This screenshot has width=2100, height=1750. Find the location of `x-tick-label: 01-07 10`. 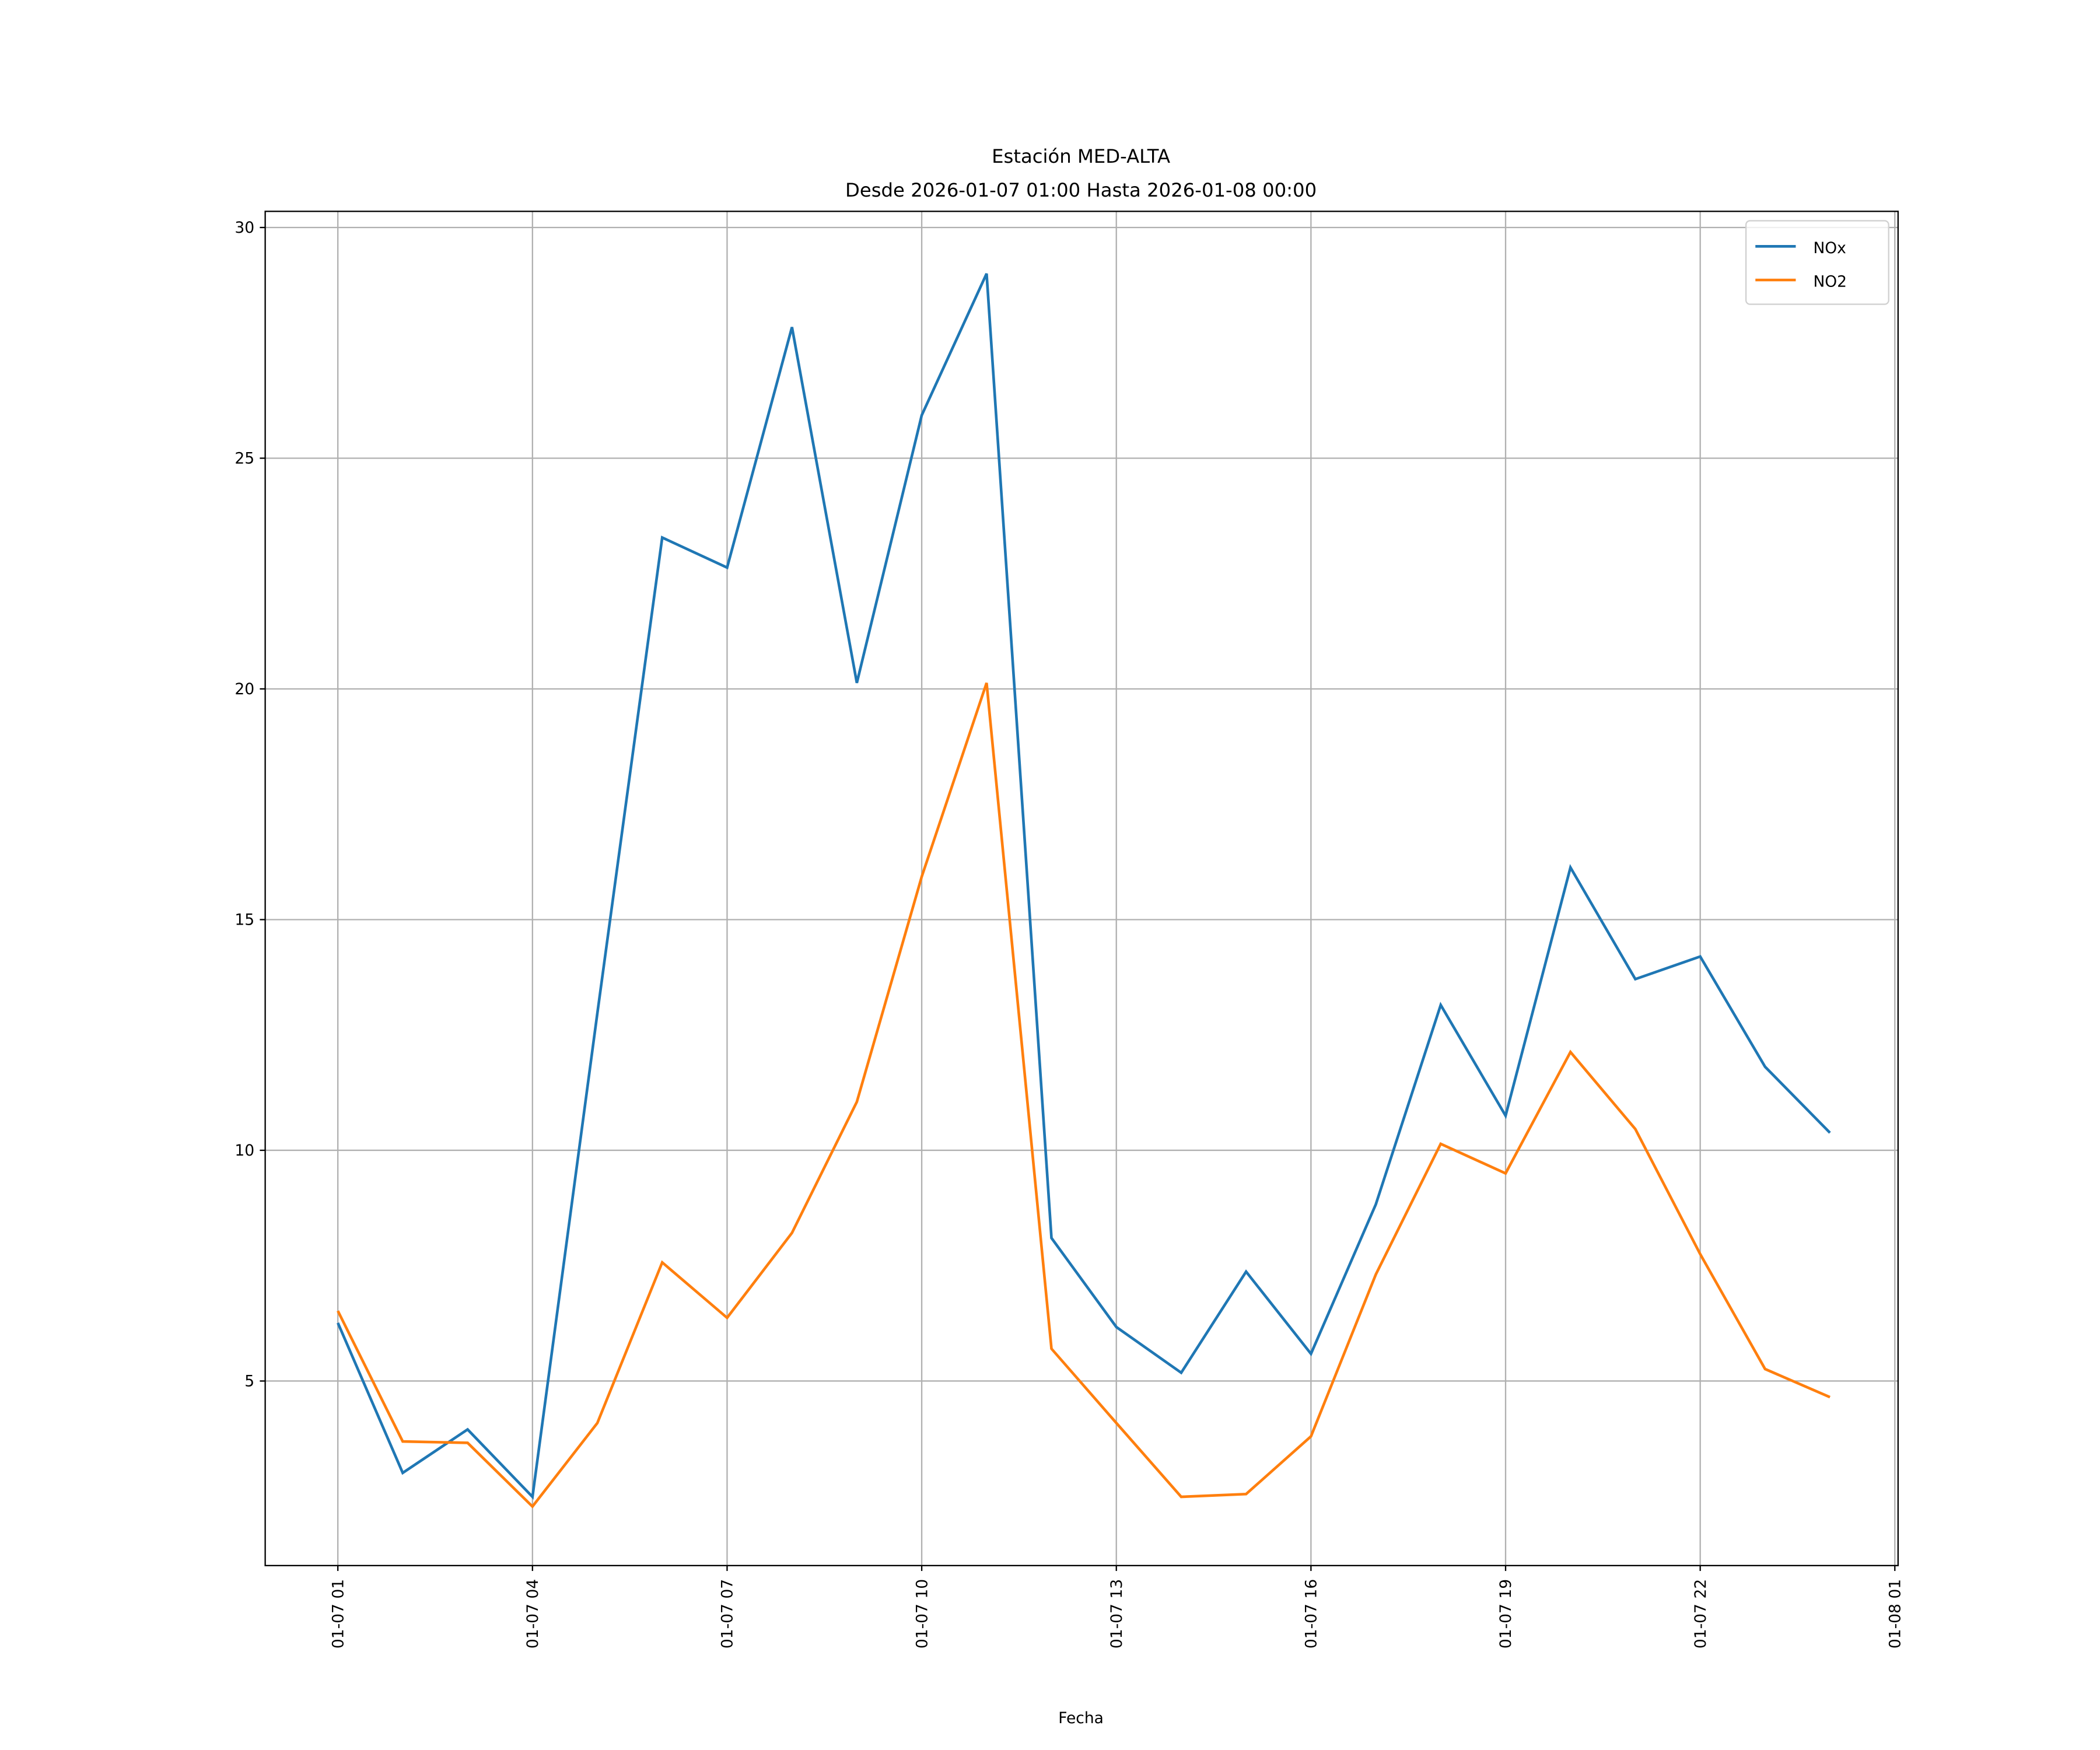

x-tick-label: 01-07 10 is located at coordinates (922, 1613).